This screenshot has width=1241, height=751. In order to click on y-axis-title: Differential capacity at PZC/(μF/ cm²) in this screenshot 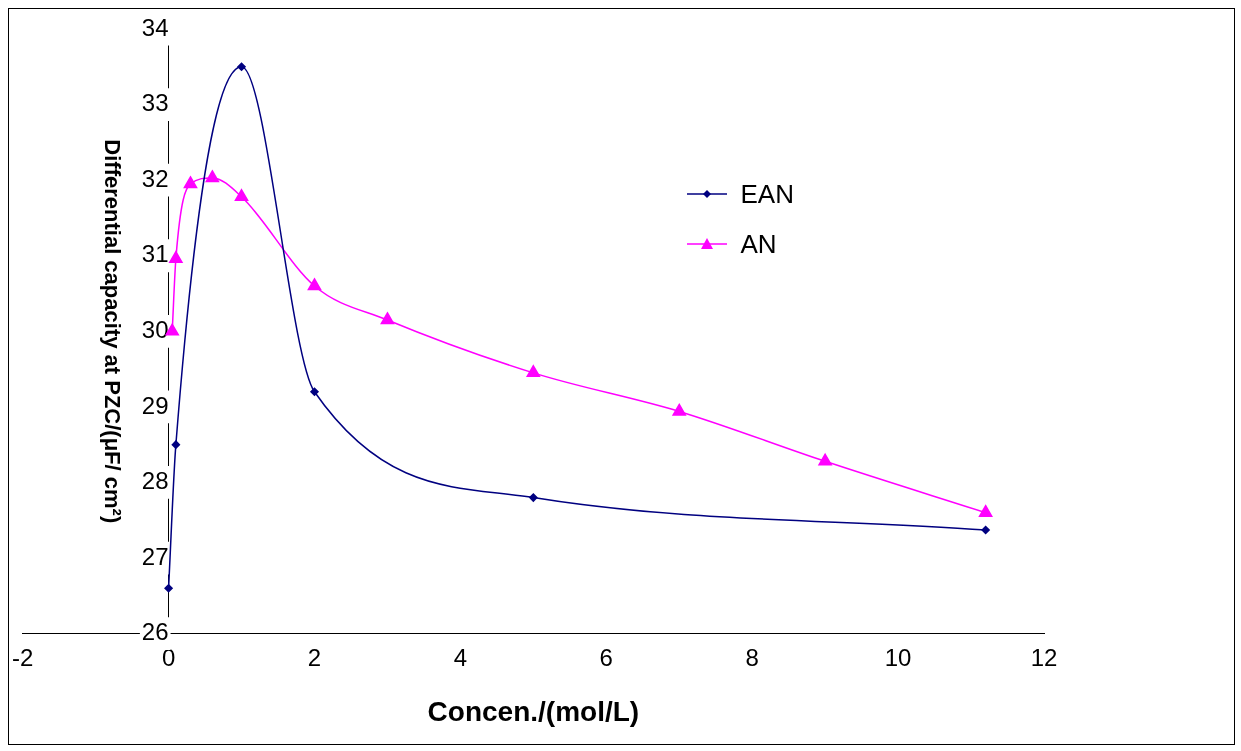, I will do `click(112, 331)`.